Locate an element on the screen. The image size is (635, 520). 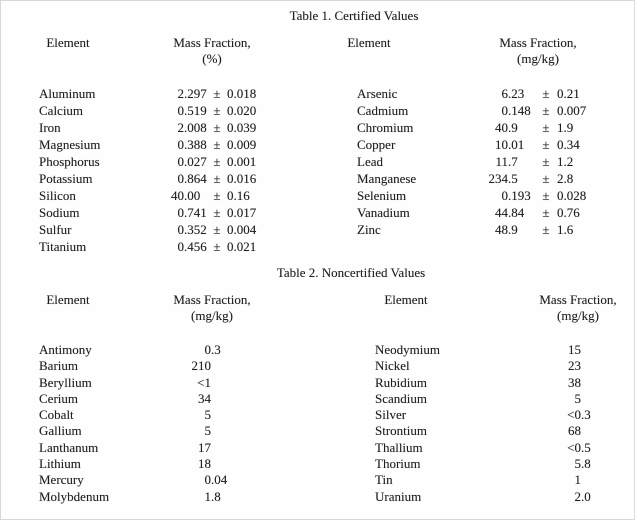
element-name: Cadmium is located at coordinates (383, 110).